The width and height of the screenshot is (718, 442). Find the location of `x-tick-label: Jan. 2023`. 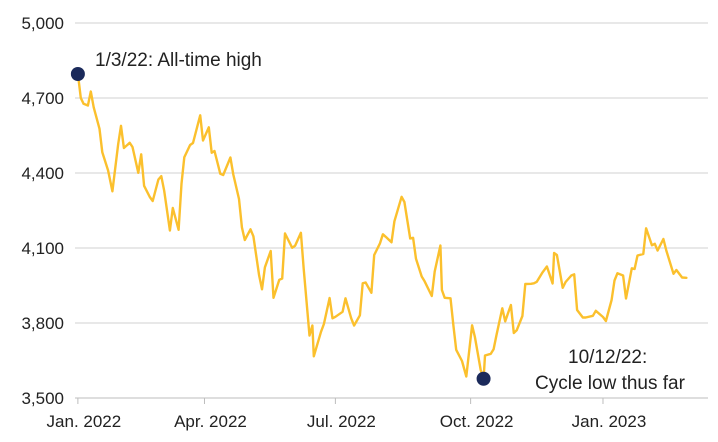

x-tick-label: Jan. 2023 is located at coordinates (609, 421).